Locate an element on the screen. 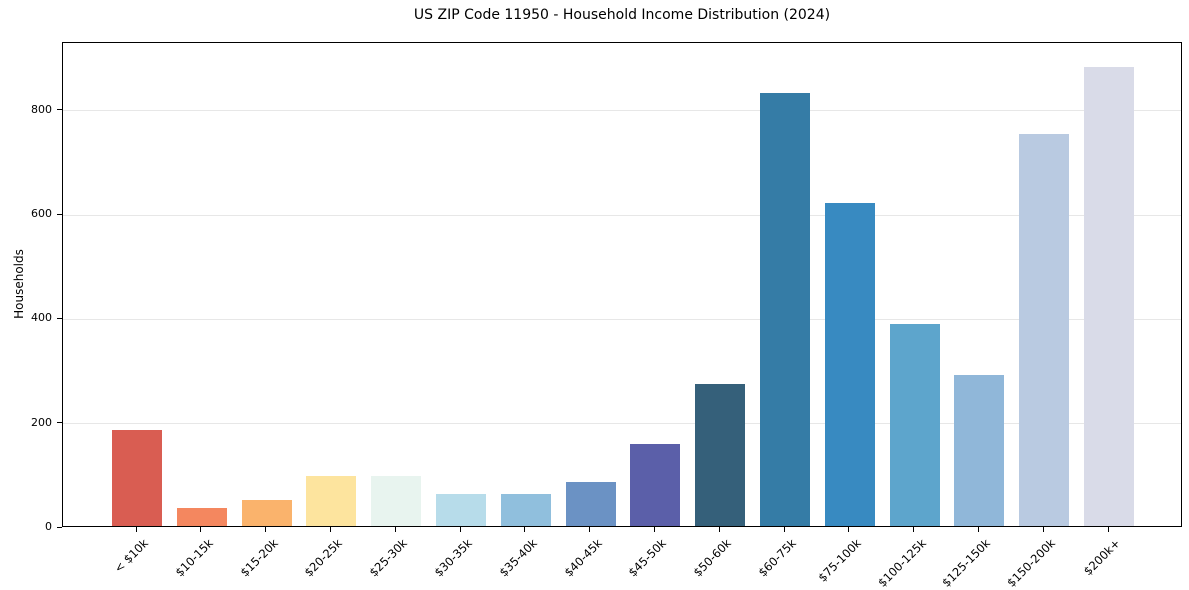 The height and width of the screenshot is (590, 1189). y-axis-label: Households is located at coordinates (19, 284).